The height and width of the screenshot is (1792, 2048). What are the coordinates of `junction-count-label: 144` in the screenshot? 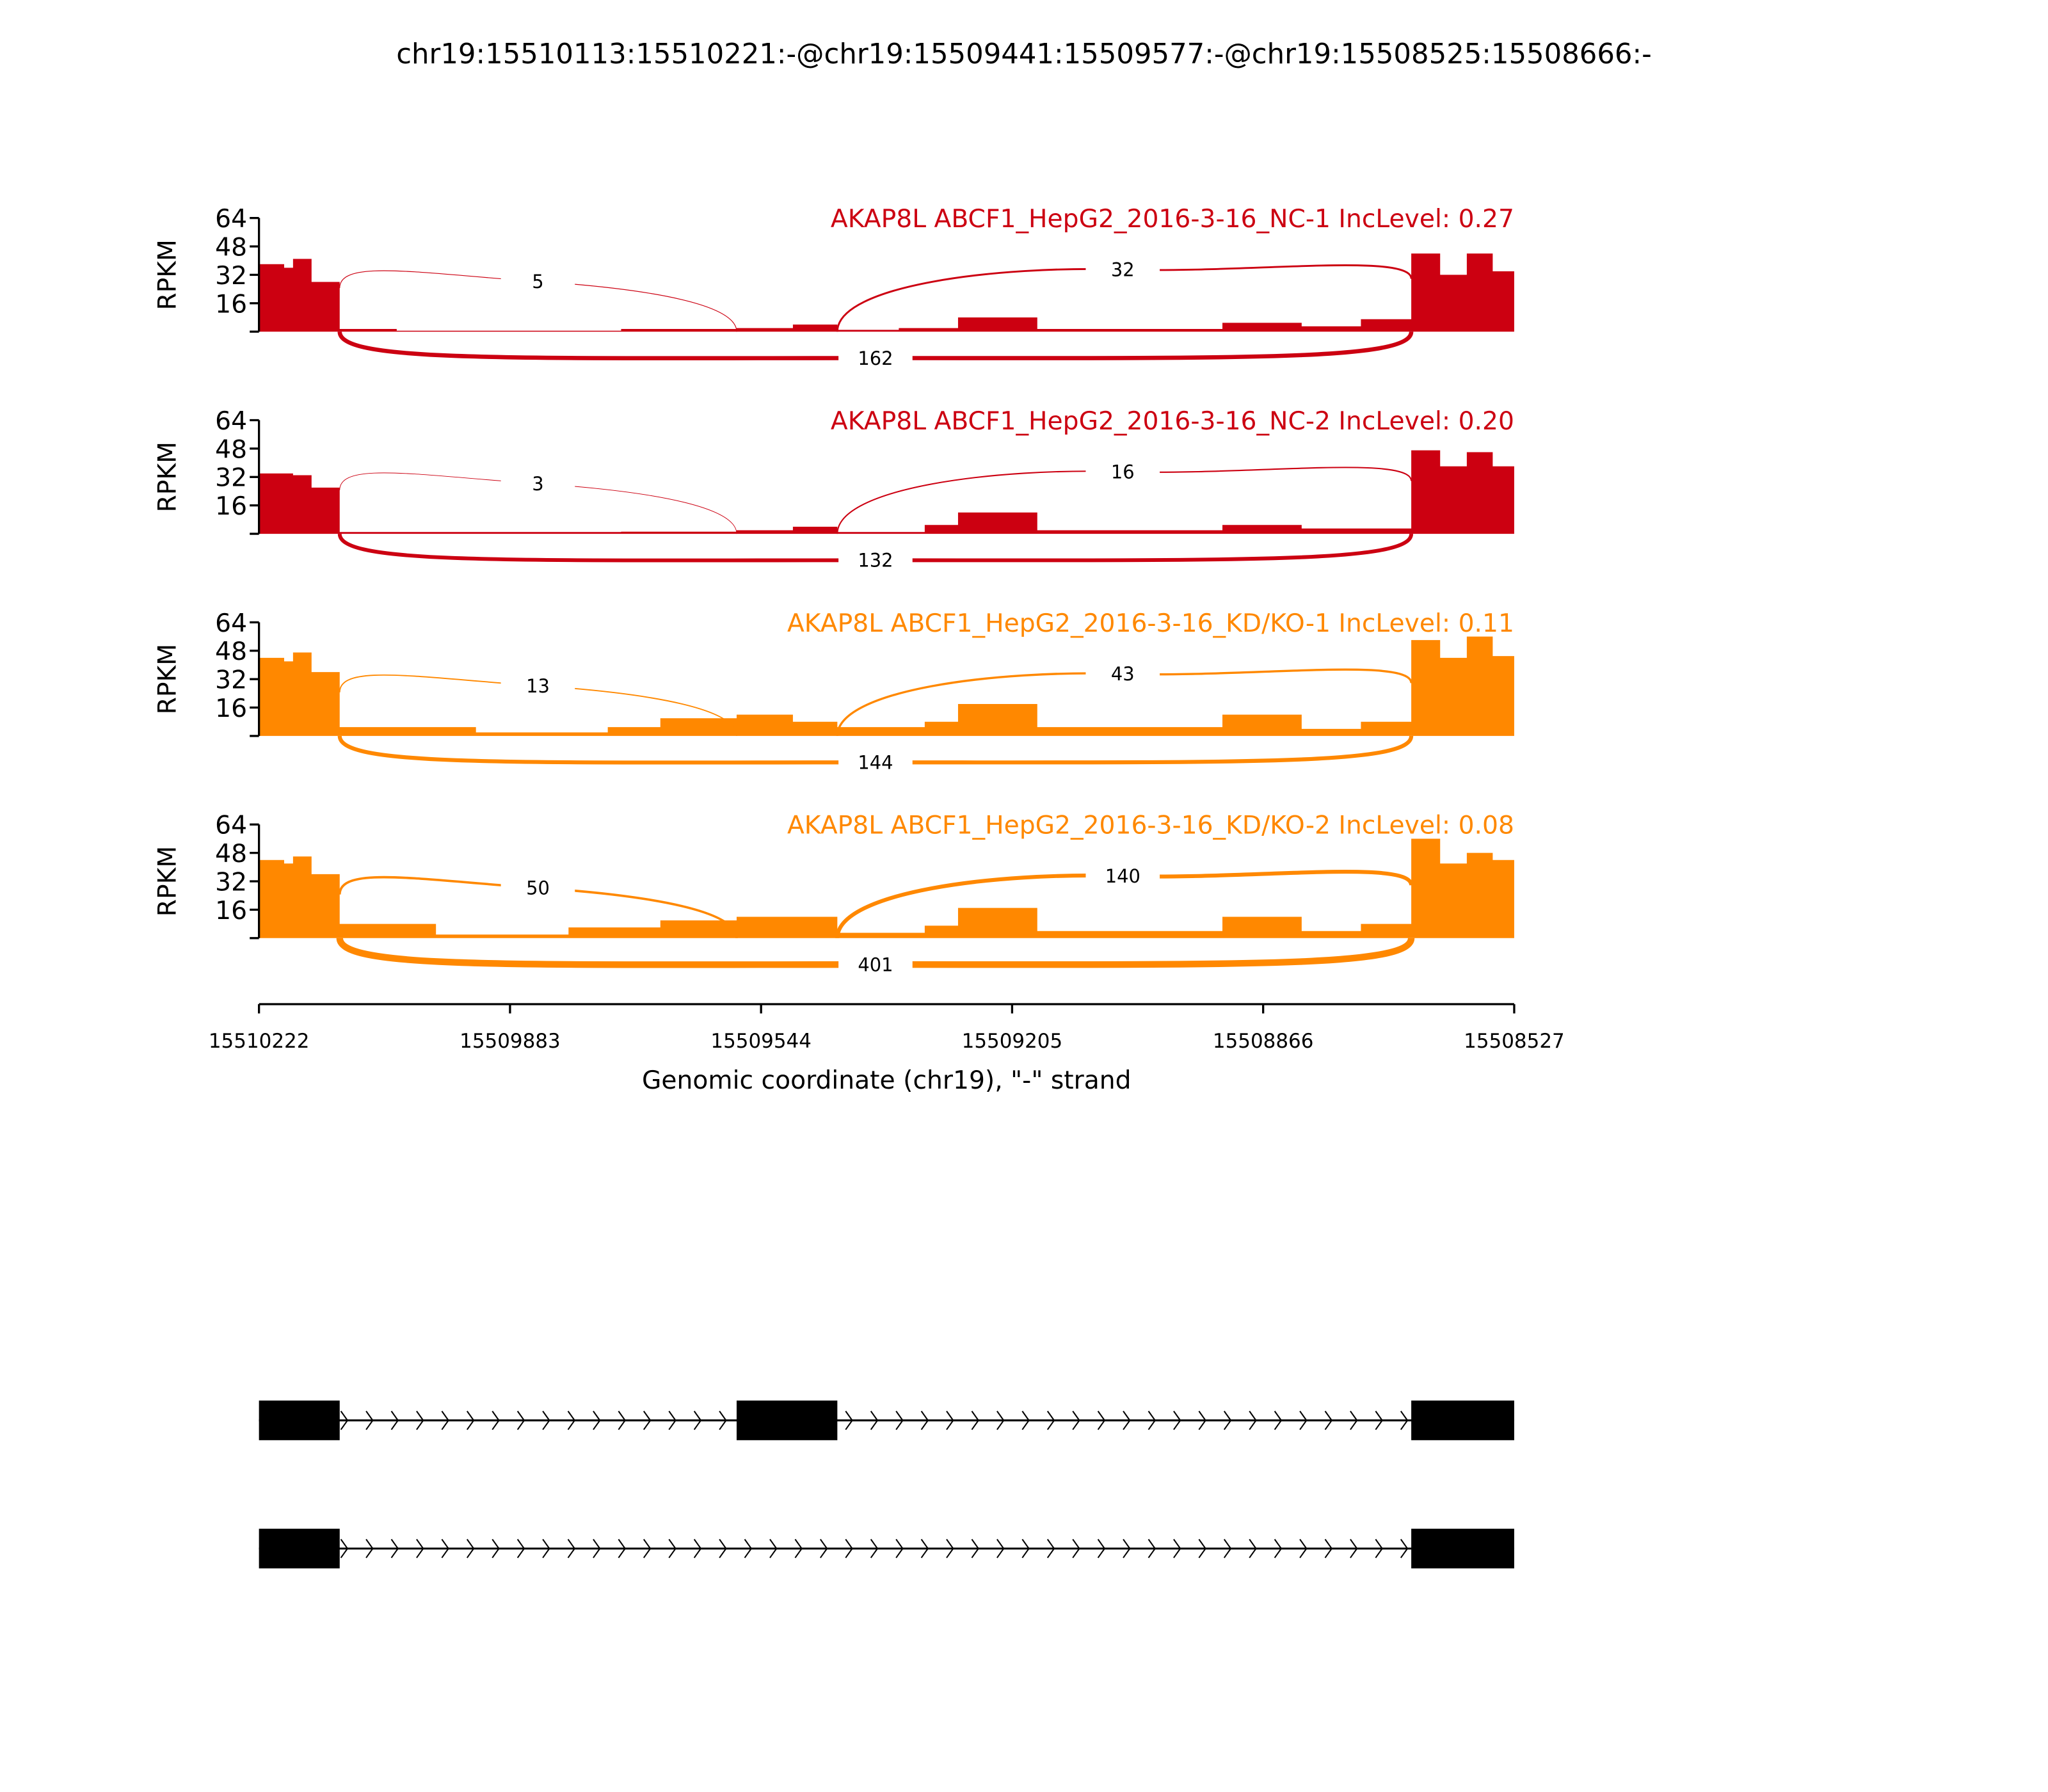 It's located at (875, 763).